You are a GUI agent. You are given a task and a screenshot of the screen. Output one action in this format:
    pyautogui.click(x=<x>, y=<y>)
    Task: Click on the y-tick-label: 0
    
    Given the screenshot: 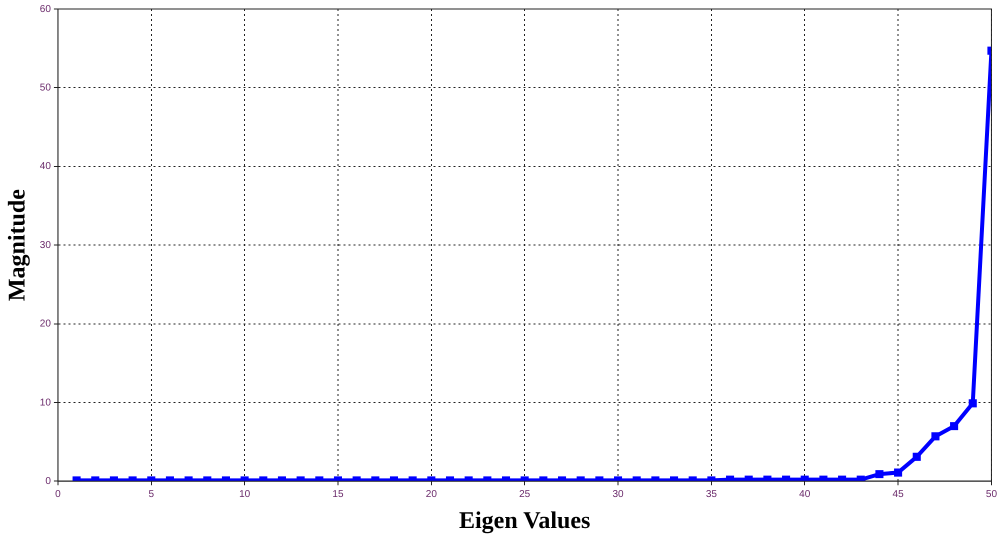 What is the action you would take?
    pyautogui.click(x=48, y=481)
    